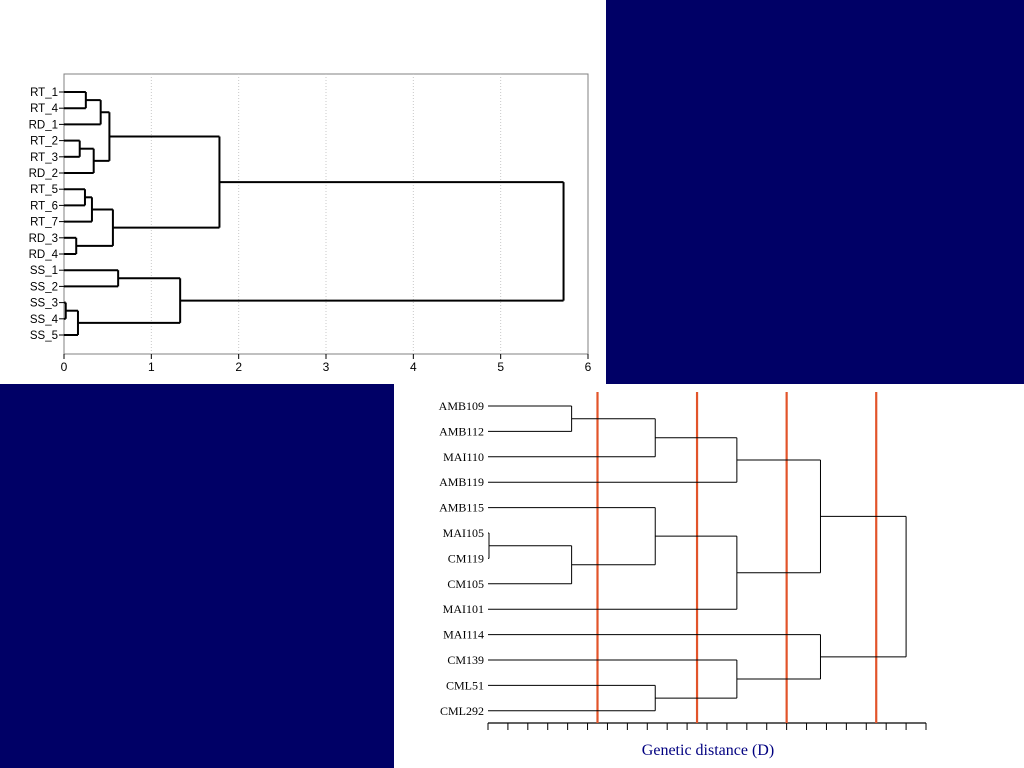 The height and width of the screenshot is (768, 1024). Describe the element at coordinates (44, 304) in the screenshot. I see `top-leaf-label: SS_3` at that location.